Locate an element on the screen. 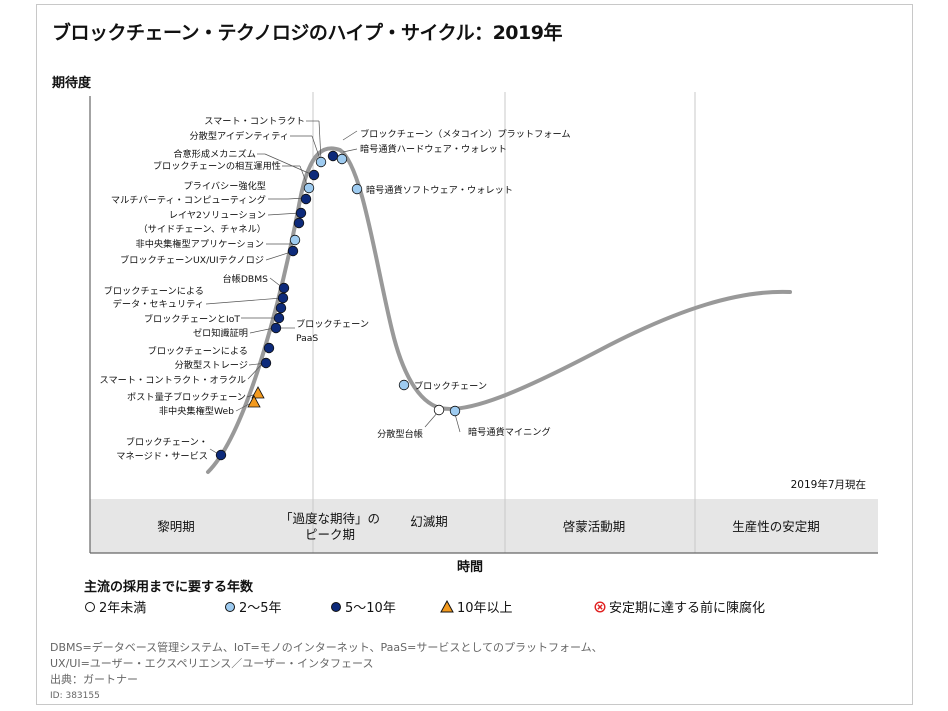 Image resolution: width=948 pixels, height=711 pixels. legend-label-gt10: 10年以上 is located at coordinates (485, 608).